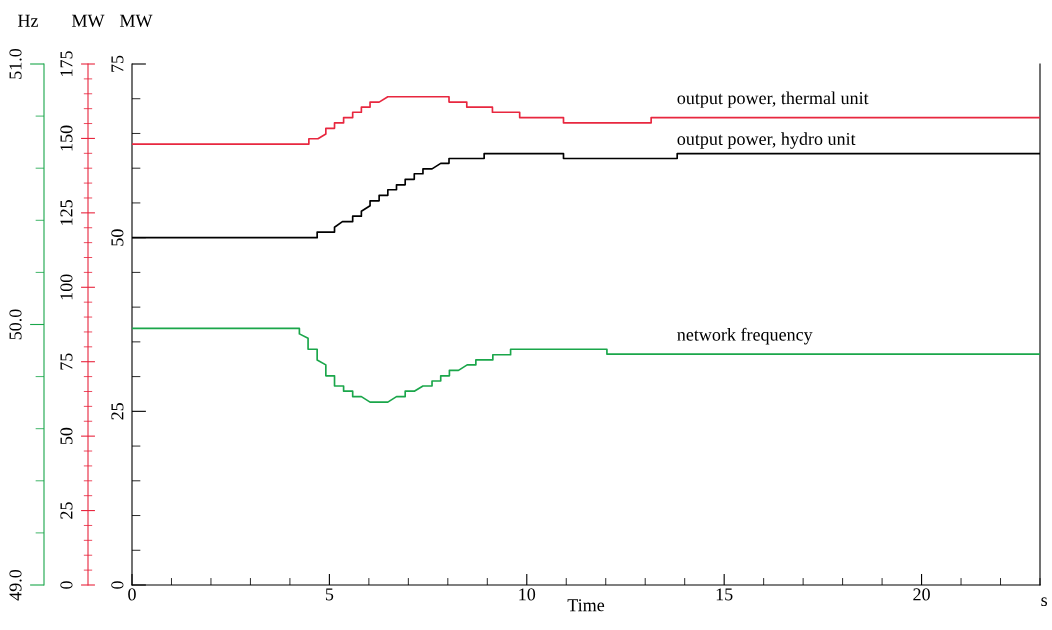 This screenshot has height=630, width=1052. Describe the element at coordinates (921, 594) in the screenshot. I see `x-tick-label: 20` at that location.